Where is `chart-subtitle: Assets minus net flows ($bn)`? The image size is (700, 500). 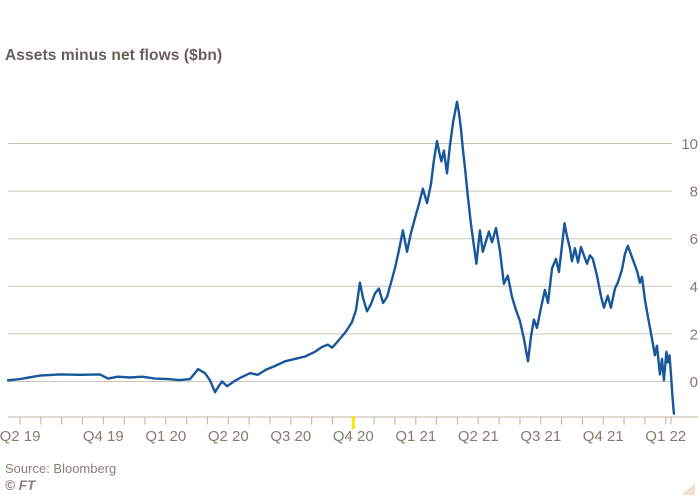
chart-subtitle: Assets minus net flows ($bn) is located at coordinates (114, 55).